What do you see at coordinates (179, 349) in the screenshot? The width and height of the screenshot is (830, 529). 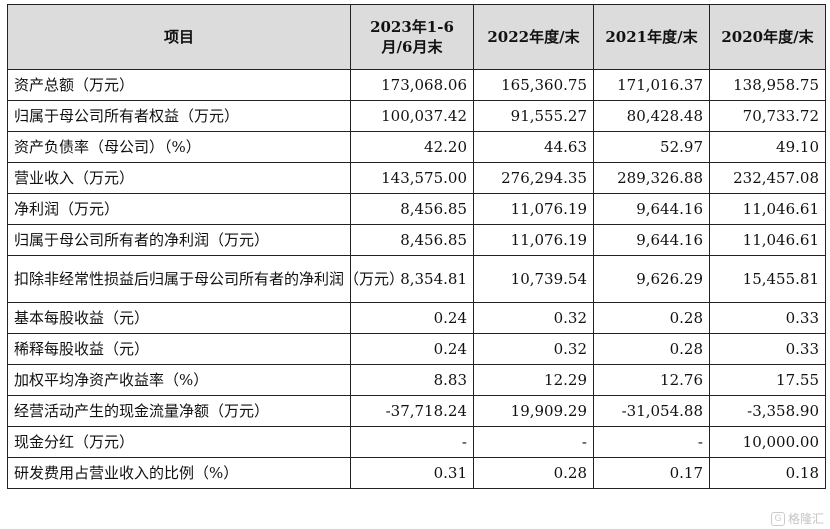 I see `row-label: 稀释每股收益（元）` at bounding box center [179, 349].